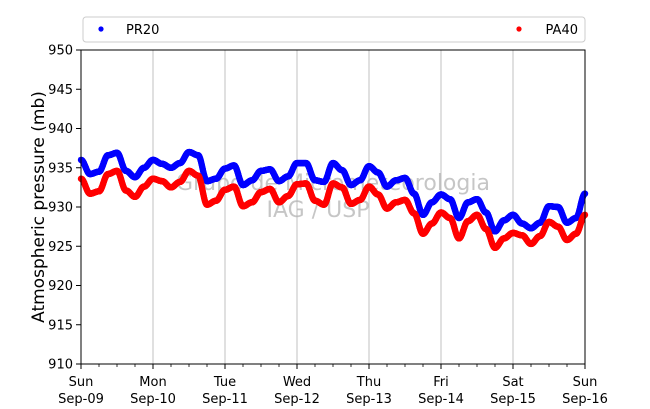  Describe the element at coordinates (60, 168) in the screenshot. I see `y-tick-label: 935` at that location.